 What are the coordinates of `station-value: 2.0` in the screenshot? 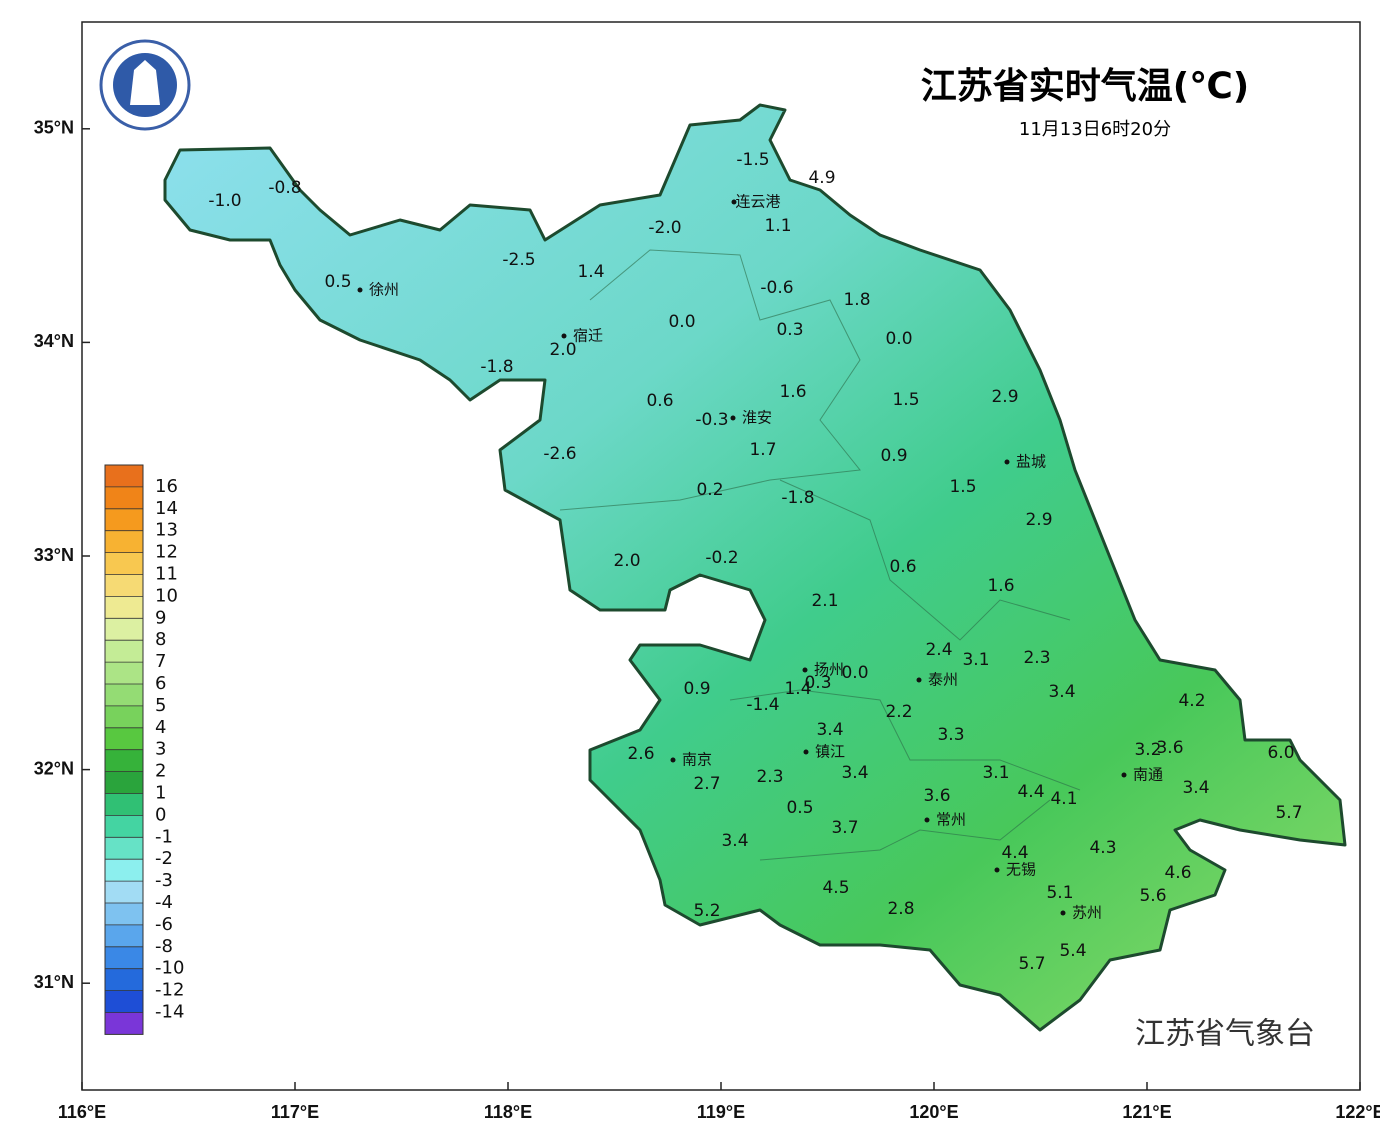 It's located at (626, 561).